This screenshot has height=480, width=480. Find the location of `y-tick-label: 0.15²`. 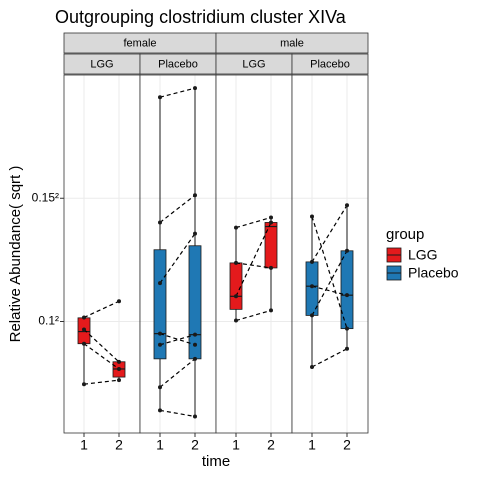

y-tick-label: 0.15² is located at coordinates (45, 197).